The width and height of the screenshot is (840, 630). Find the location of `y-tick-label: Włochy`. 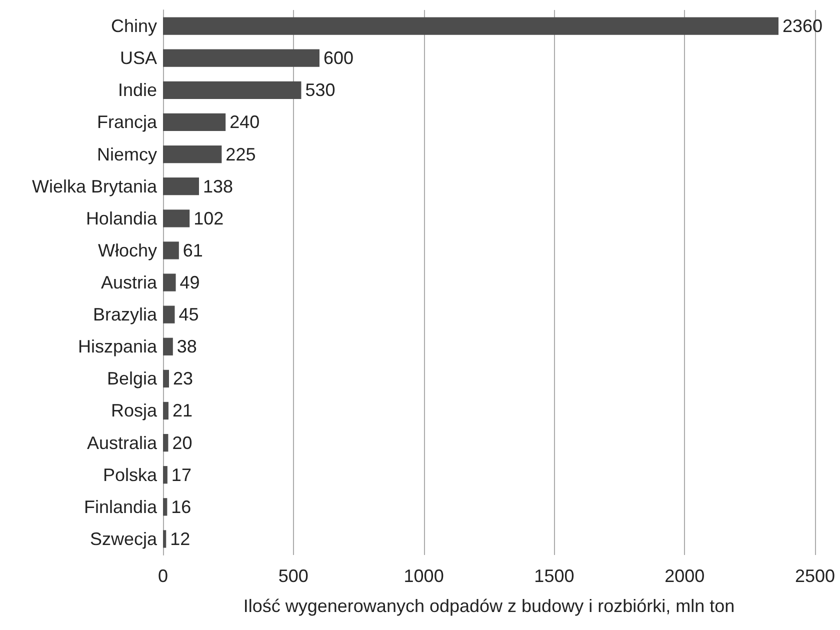

y-tick-label: Włochy is located at coordinates (127, 250).